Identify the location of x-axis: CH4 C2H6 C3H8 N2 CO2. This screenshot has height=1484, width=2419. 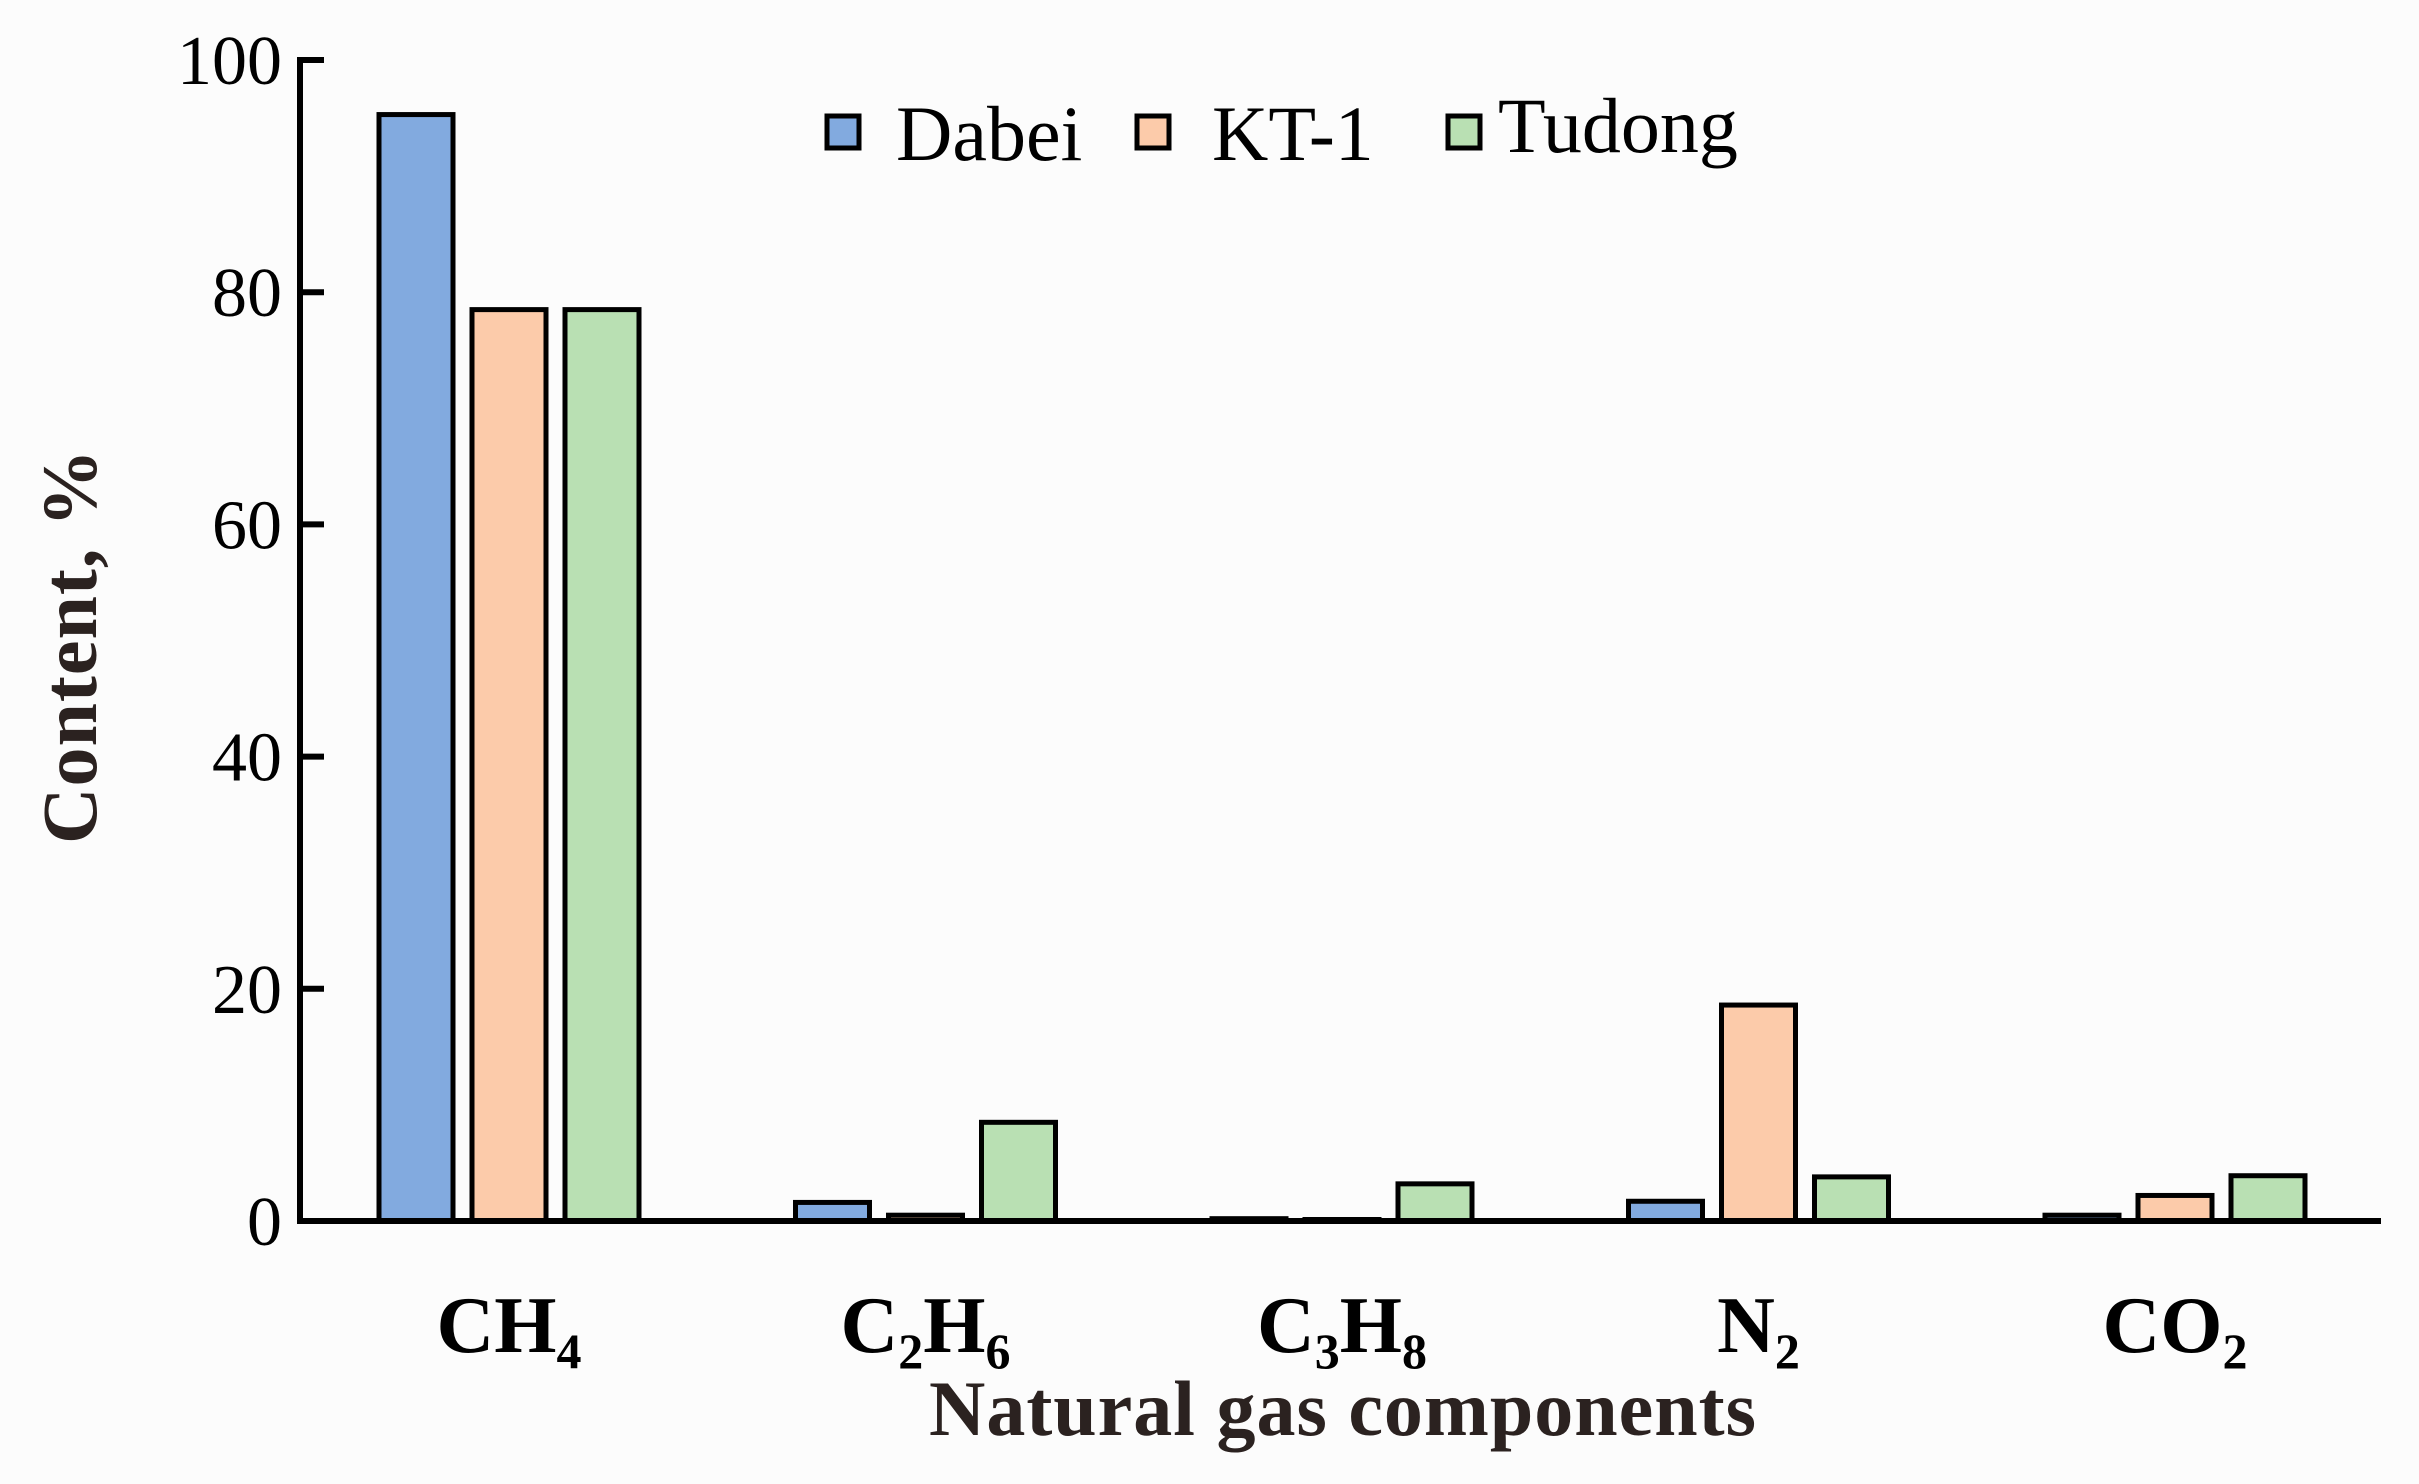
(1339, 1298).